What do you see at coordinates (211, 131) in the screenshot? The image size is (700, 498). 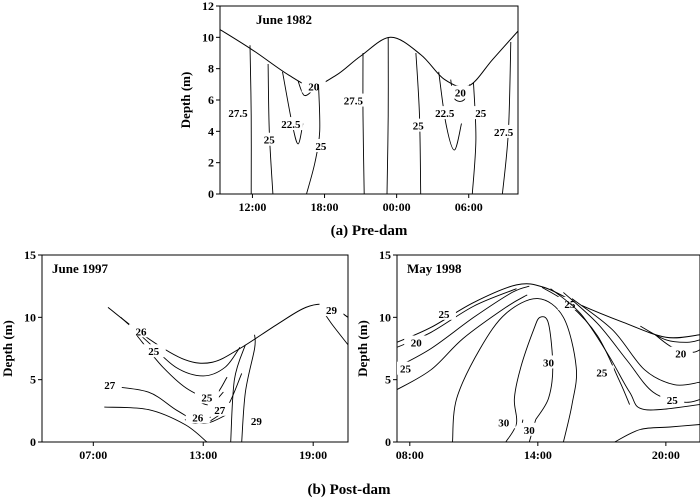 I see `y-tick-label: 4` at bounding box center [211, 131].